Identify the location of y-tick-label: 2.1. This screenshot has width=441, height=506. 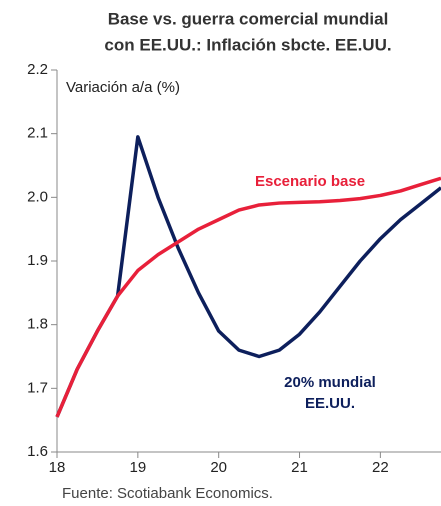
(37, 133).